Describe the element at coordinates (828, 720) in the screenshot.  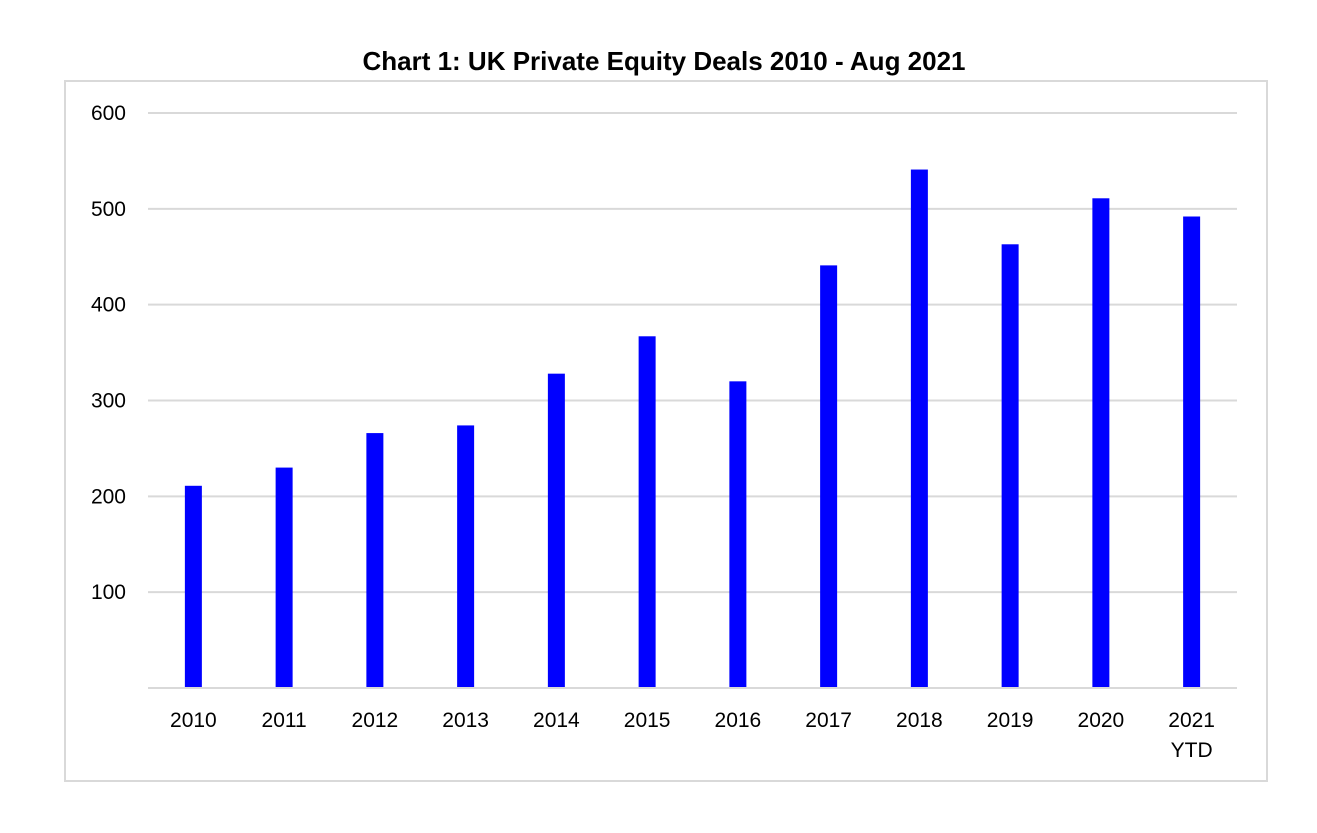
I see `x-tick-label: 2017` at that location.